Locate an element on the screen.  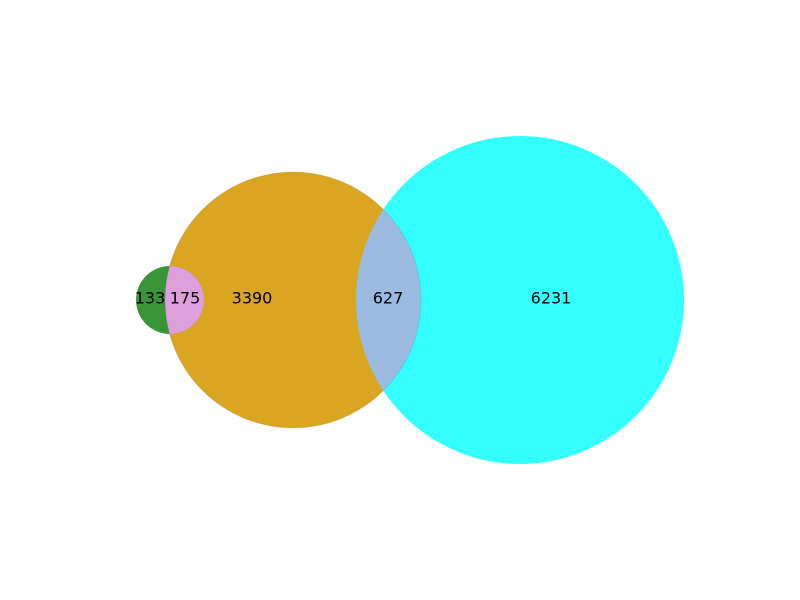
region-label-only-c: 6231 is located at coordinates (551, 298).